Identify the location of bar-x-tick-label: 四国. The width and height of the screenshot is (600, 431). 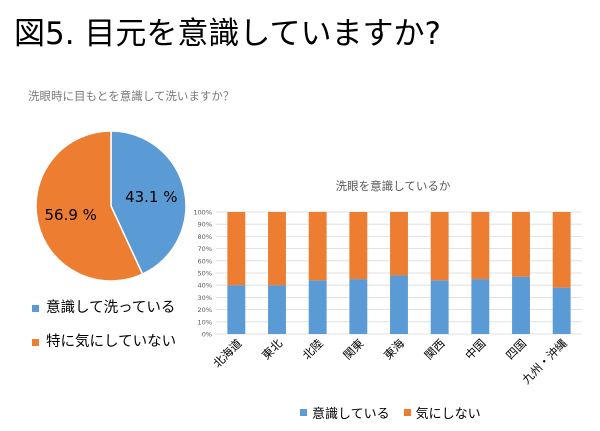
(516, 349).